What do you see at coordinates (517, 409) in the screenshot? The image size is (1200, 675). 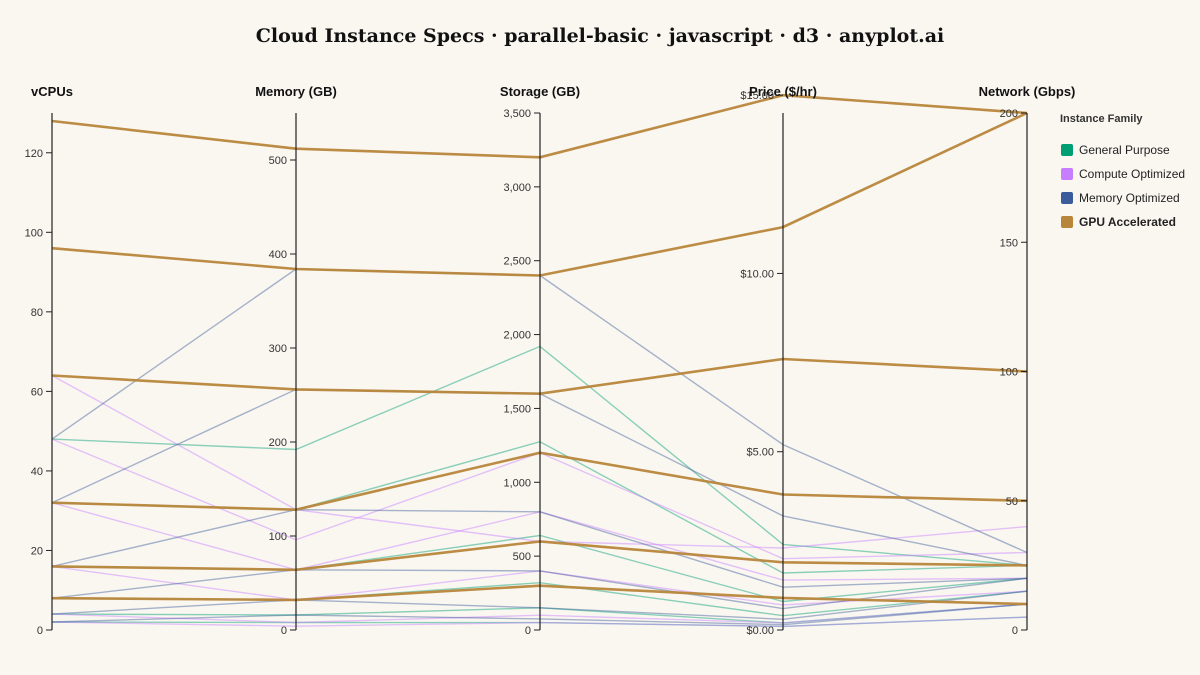 I see `tick-label: 1,500` at bounding box center [517, 409].